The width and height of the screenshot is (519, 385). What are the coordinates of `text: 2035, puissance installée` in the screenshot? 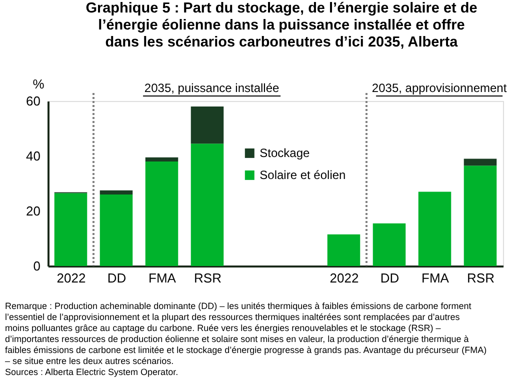 It's located at (212, 88).